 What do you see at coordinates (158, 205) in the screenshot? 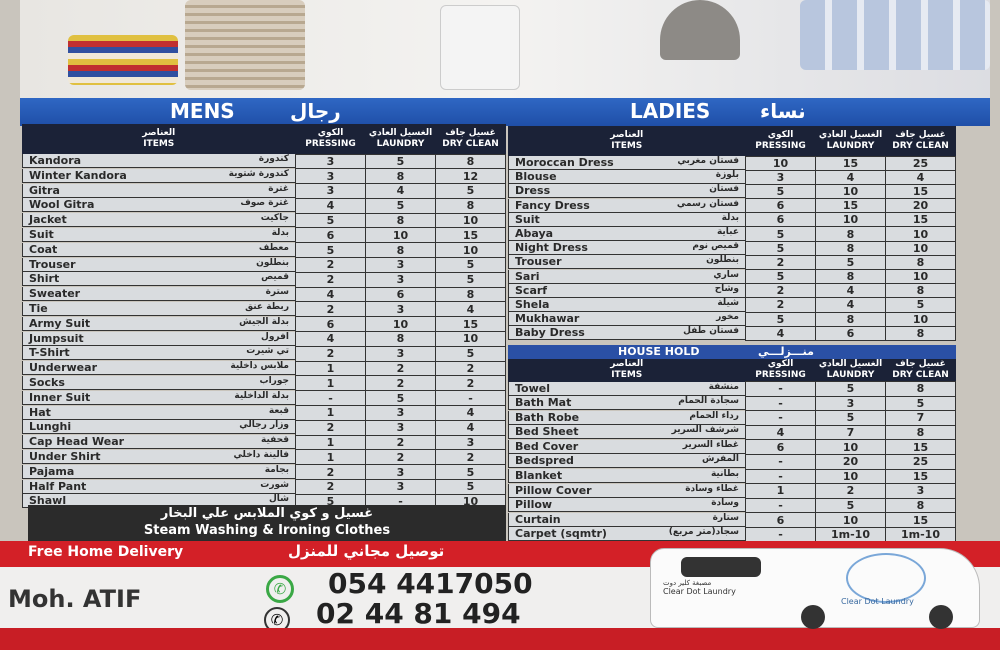
I see `item-cell: Wool Gitra غترة صوف` at bounding box center [158, 205].